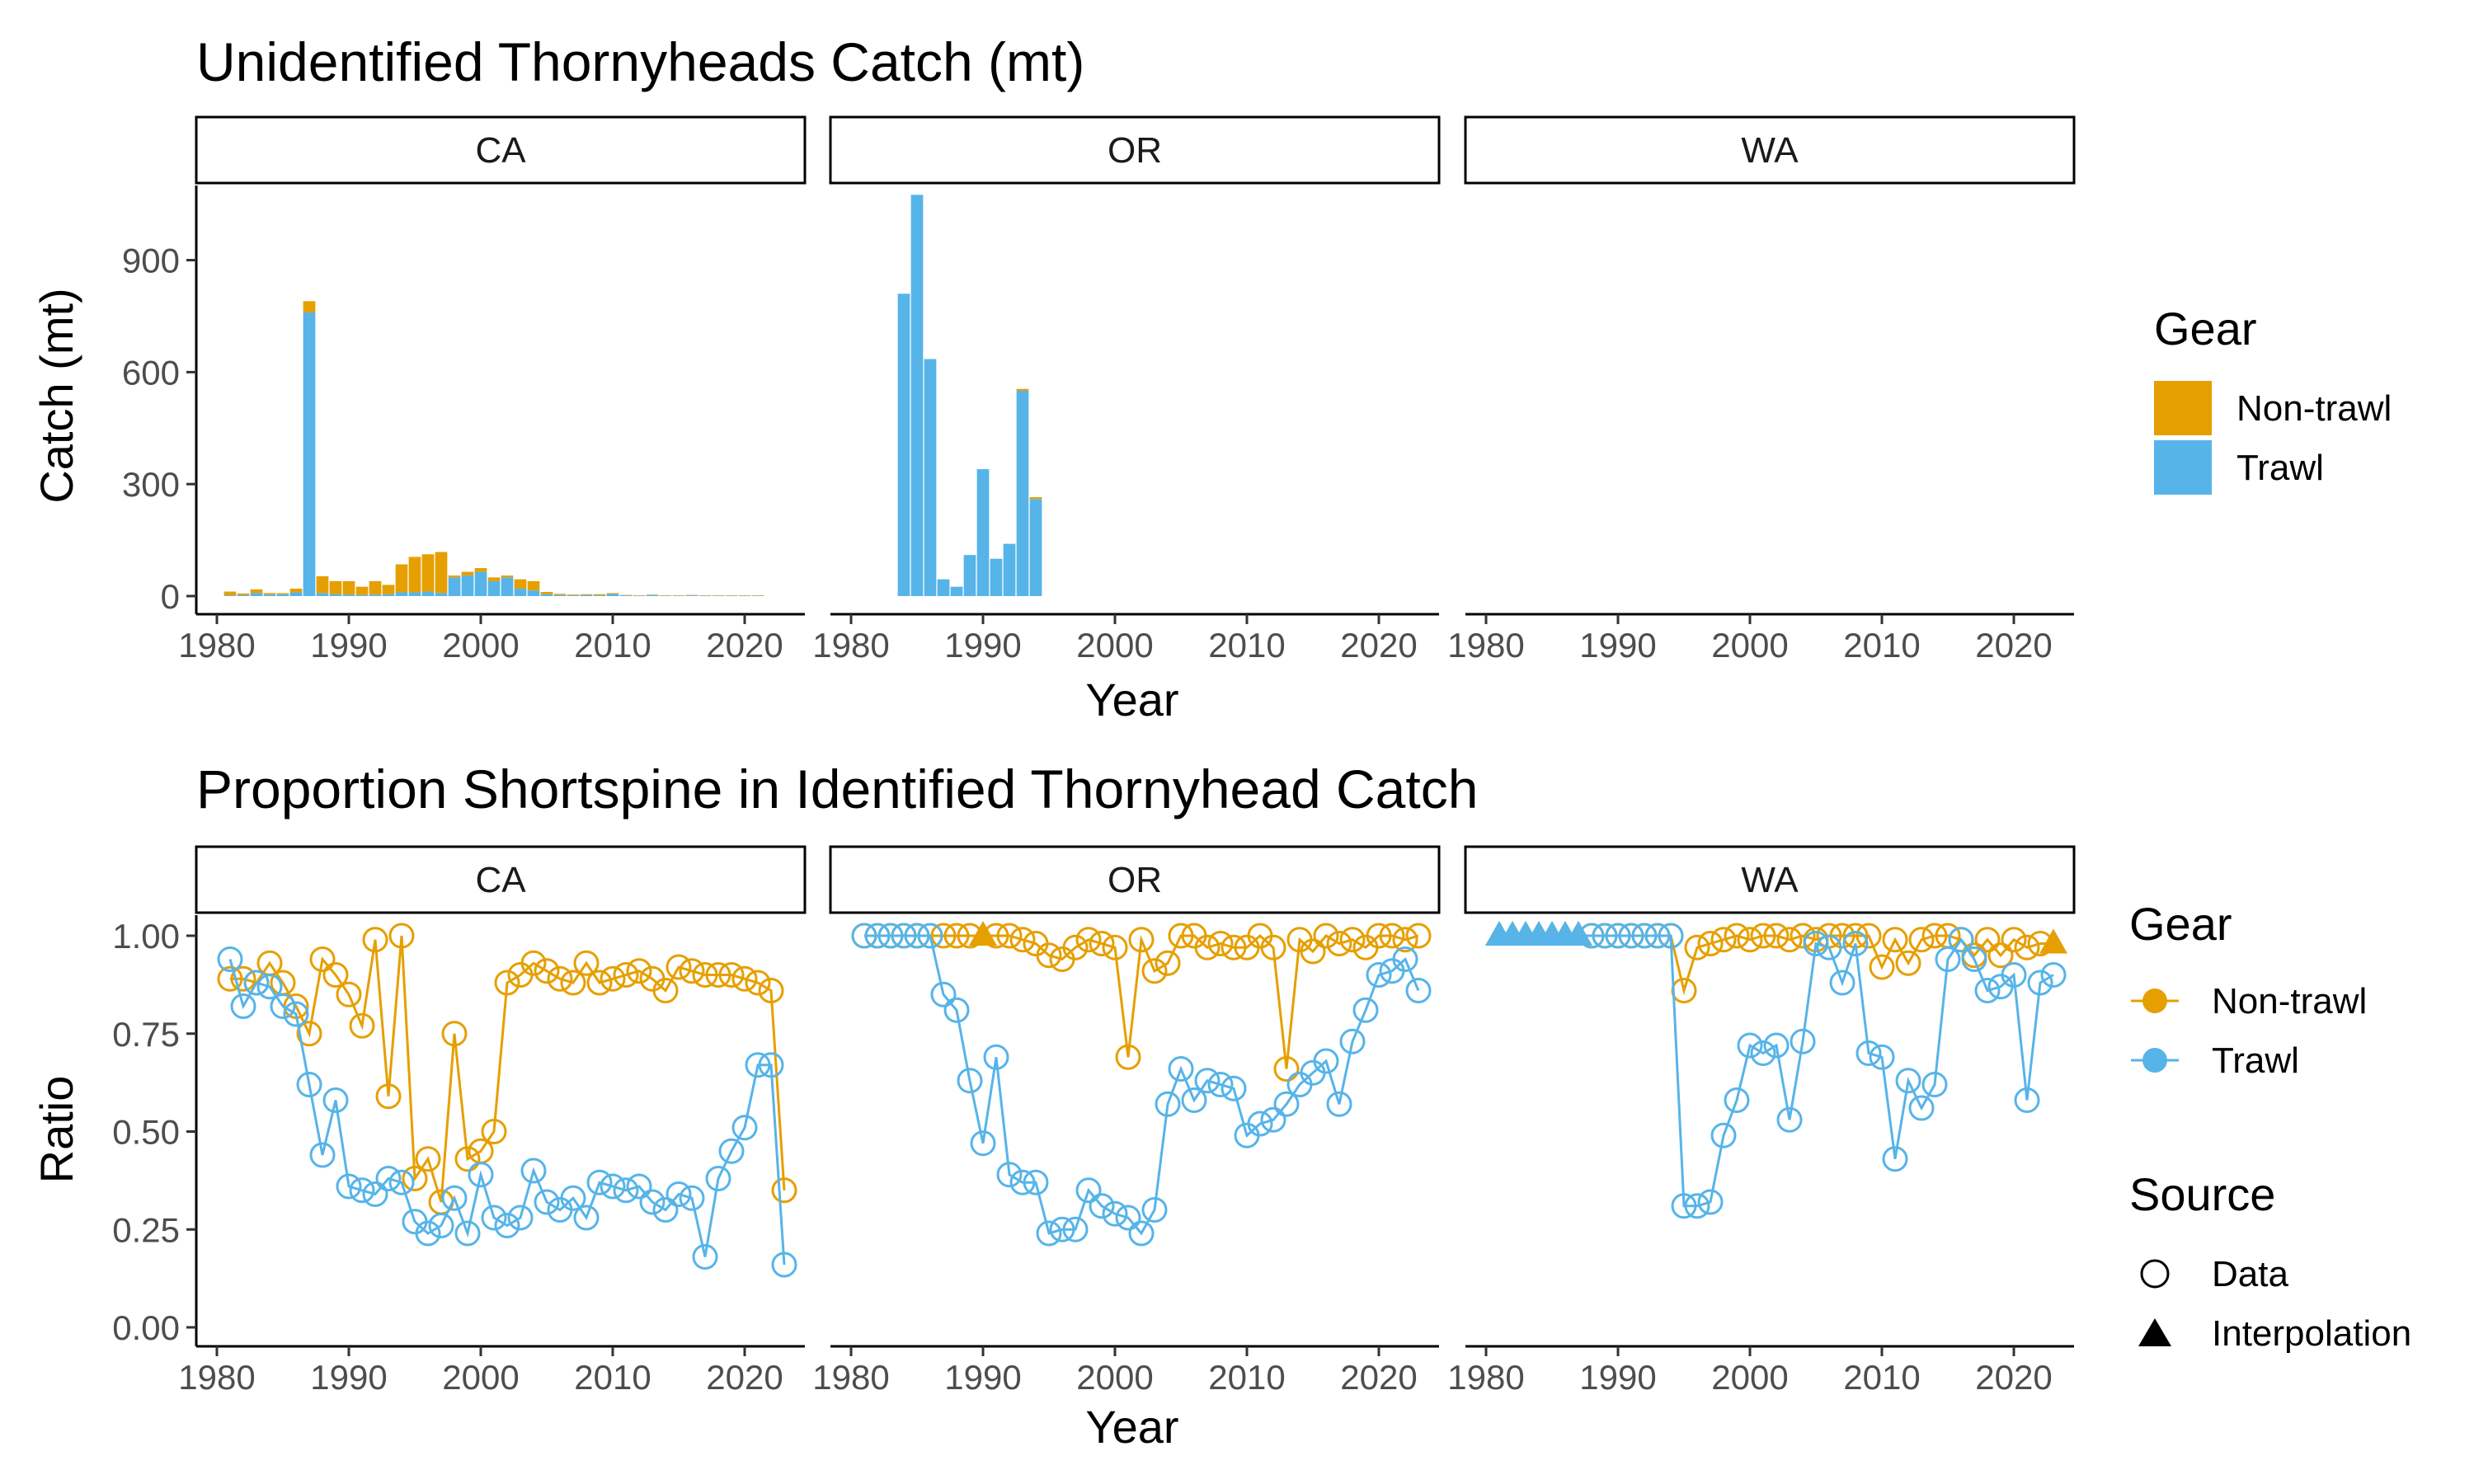 This screenshot has width=2474, height=1484. What do you see at coordinates (2155, 1274) in the screenshot?
I see `legend-key-data-circle` at bounding box center [2155, 1274].